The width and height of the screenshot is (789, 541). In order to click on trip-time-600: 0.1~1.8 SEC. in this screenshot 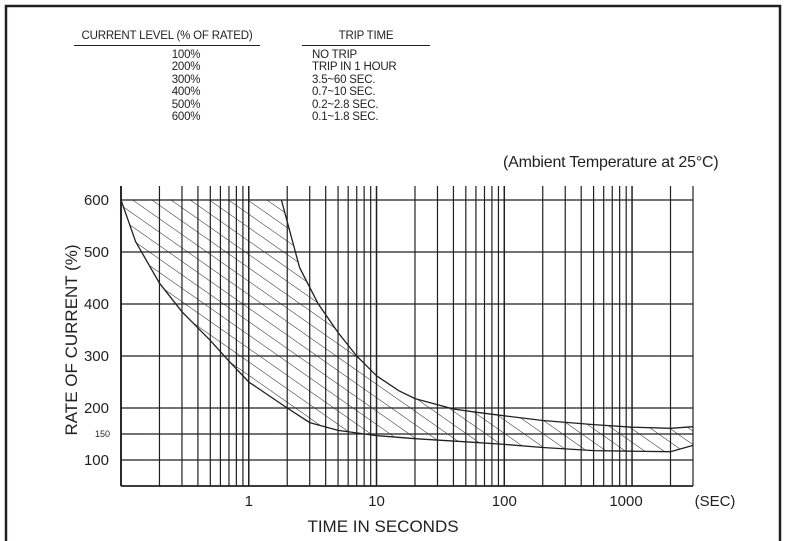, I will do `click(345, 116)`.